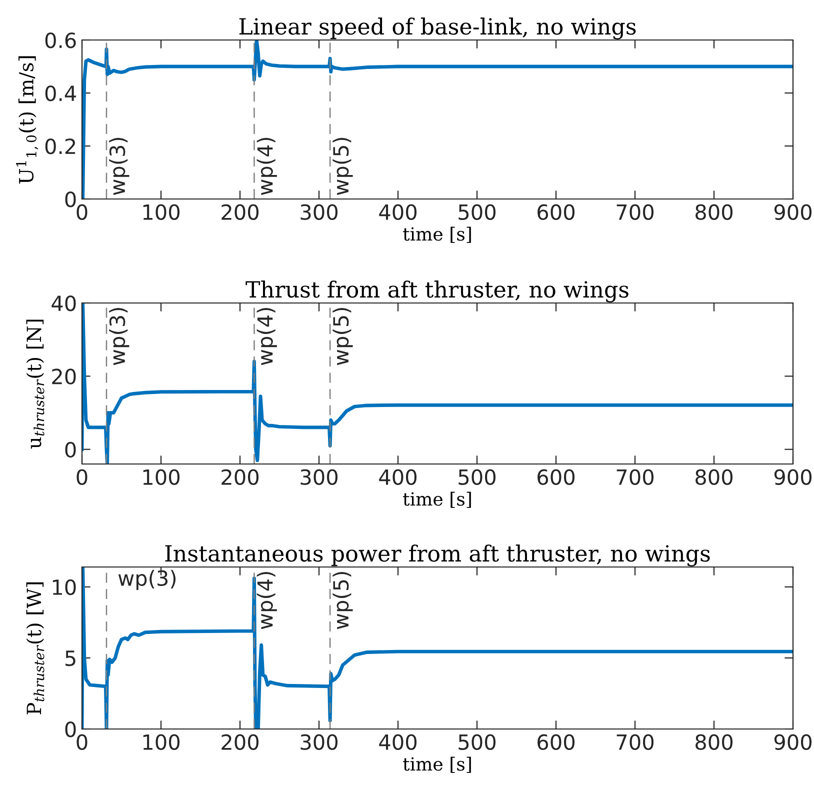 This screenshot has width=814, height=796. Describe the element at coordinates (70, 658) in the screenshot. I see `y-tick-label: 5` at that location.